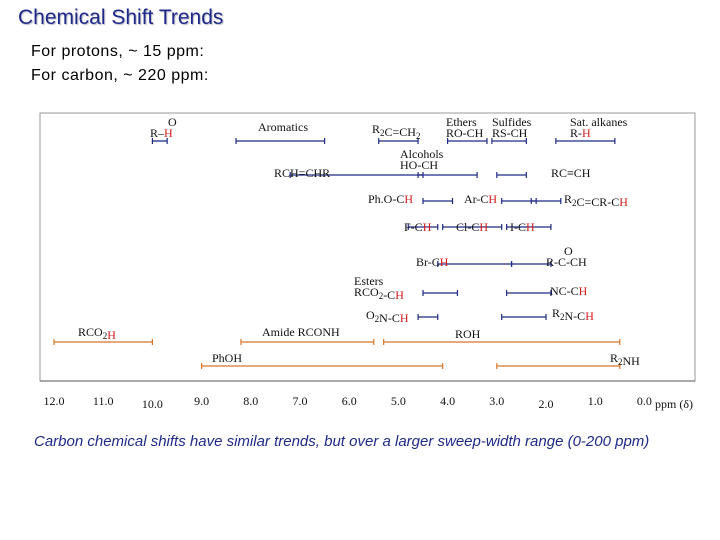 Image resolution: width=720 pixels, height=540 pixels. What do you see at coordinates (300, 401) in the screenshot?
I see `x-tick-label: 7.0` at bounding box center [300, 401].